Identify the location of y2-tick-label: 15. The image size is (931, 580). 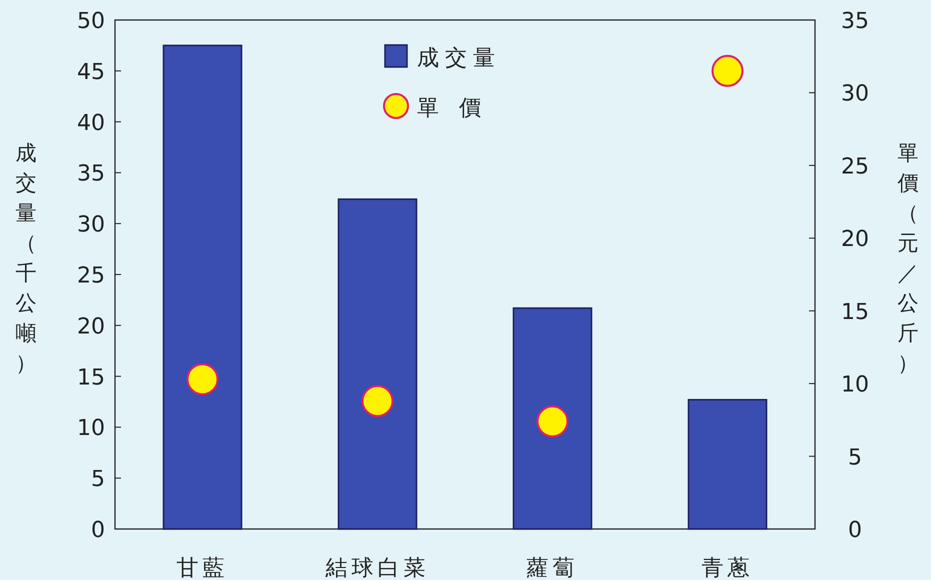
(855, 312).